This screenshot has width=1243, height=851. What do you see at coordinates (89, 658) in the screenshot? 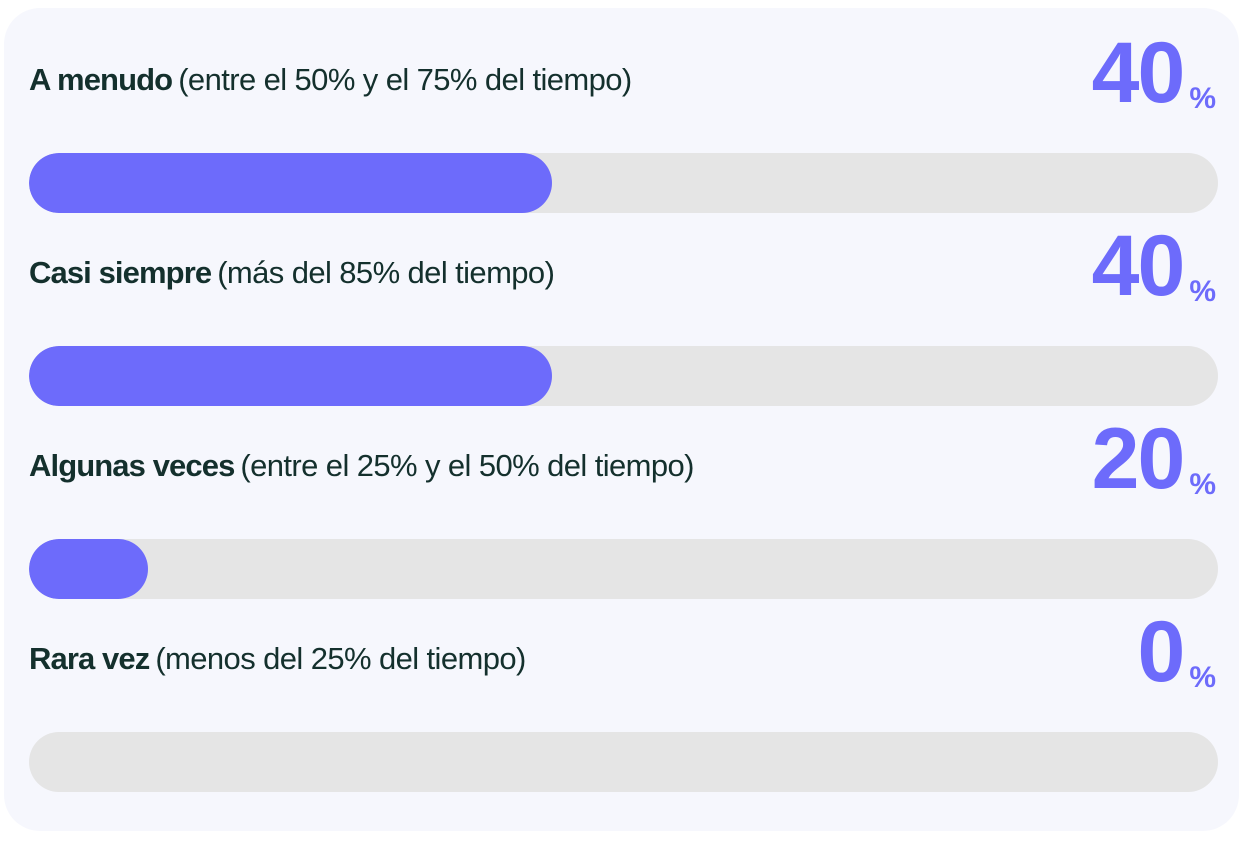
I see `bar-category-label: Rara vez` at bounding box center [89, 658].